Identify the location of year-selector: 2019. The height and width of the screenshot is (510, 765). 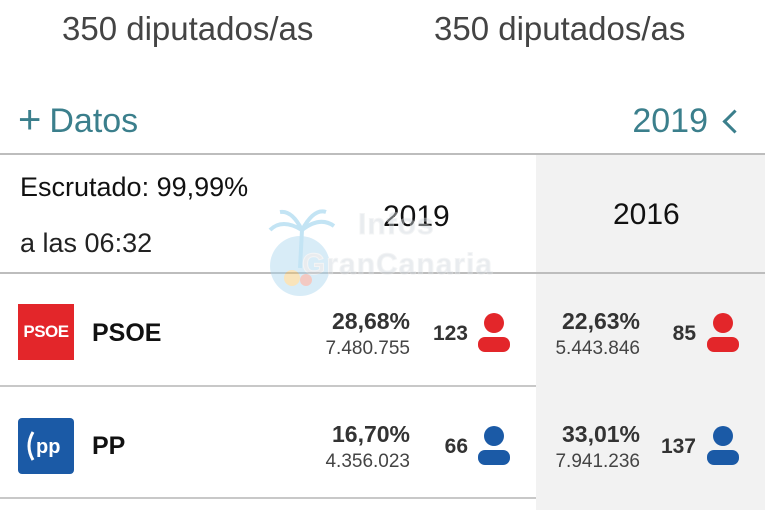
(689, 121).